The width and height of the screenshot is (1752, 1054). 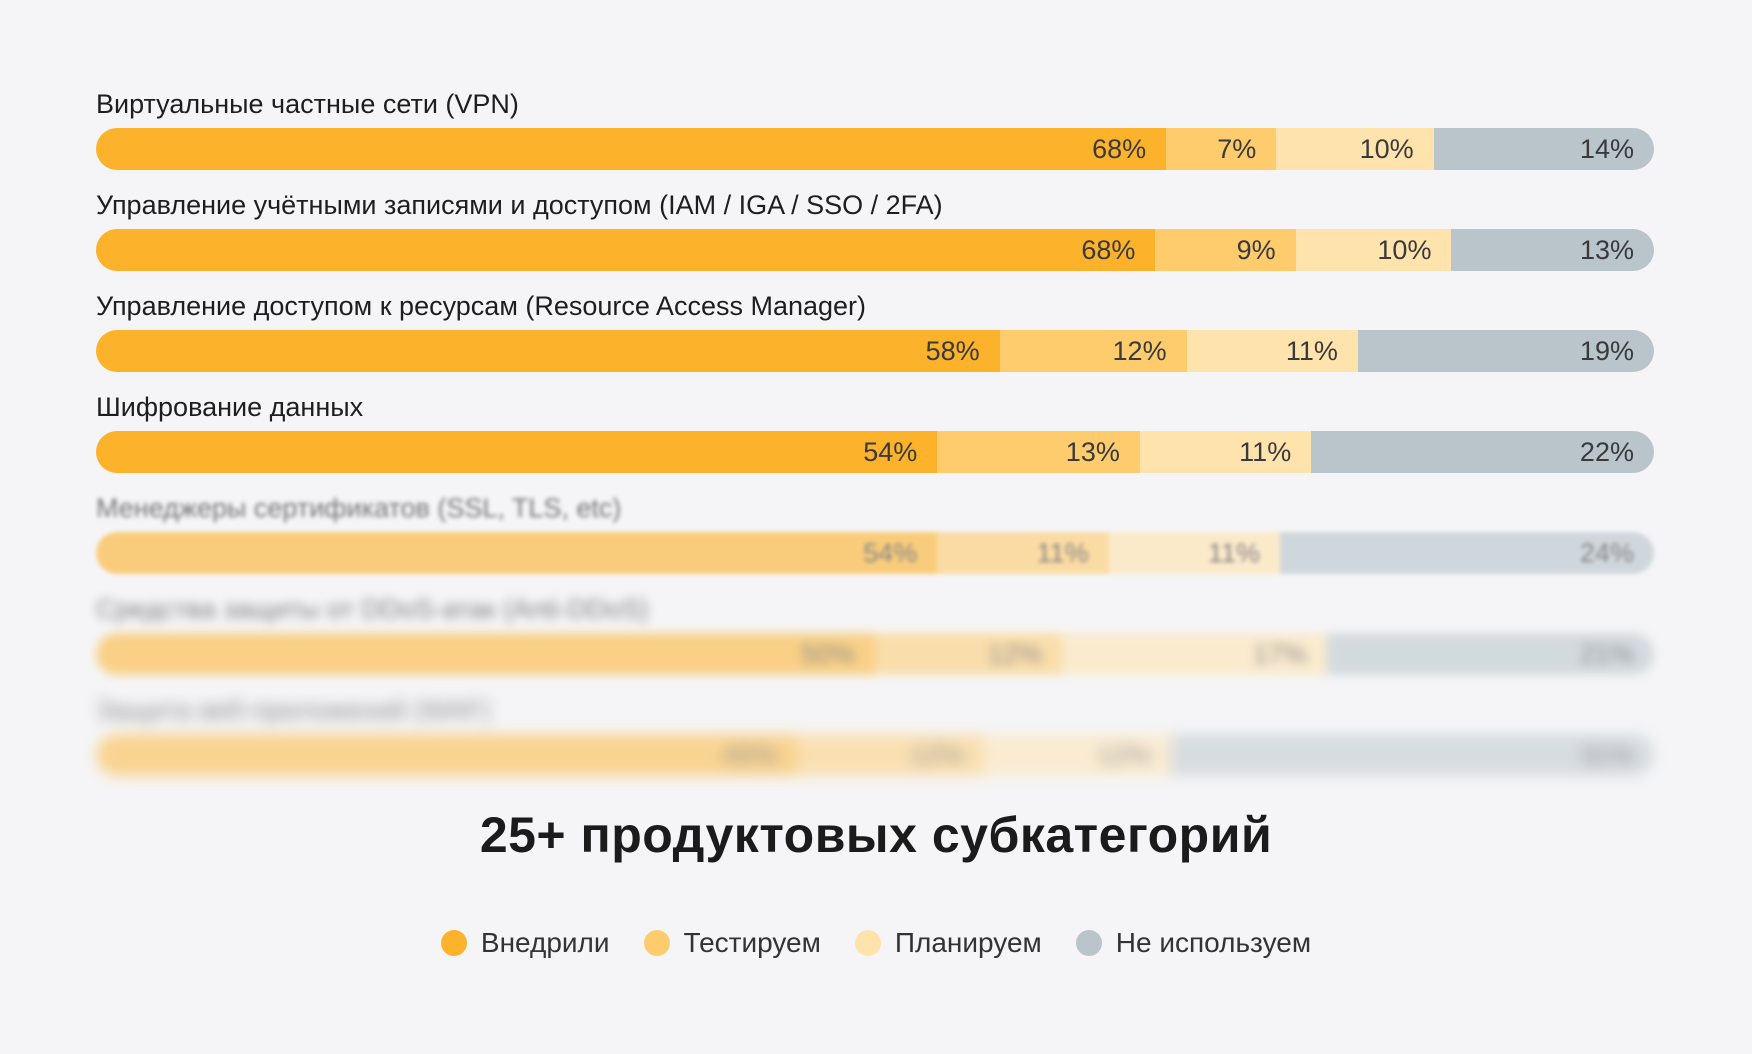 What do you see at coordinates (1606, 451) in the screenshot?
I see `data-label: 22%` at bounding box center [1606, 451].